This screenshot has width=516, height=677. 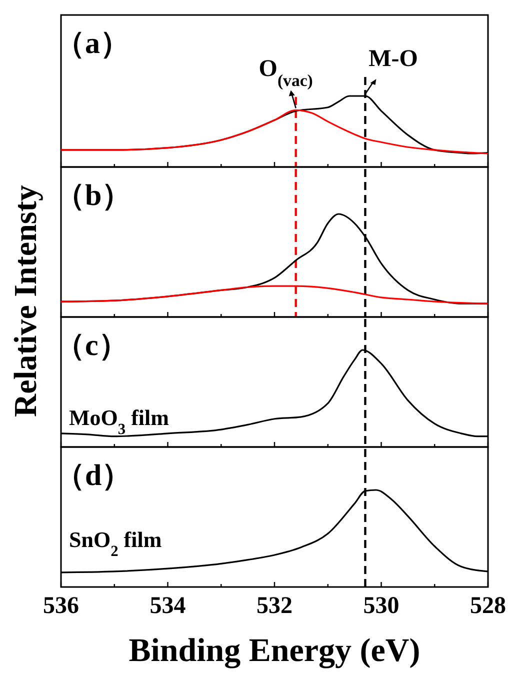 I want to click on x-tick-label: 536, so click(x=61, y=606).